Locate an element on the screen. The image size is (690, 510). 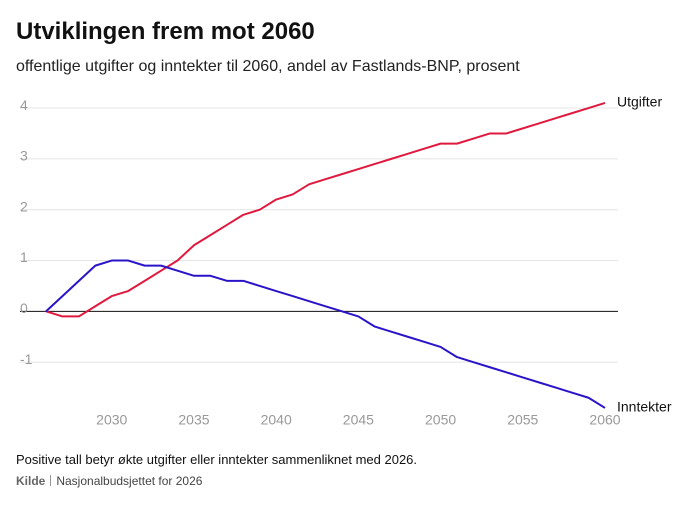
x-tick-label: 2050 is located at coordinates (440, 420).